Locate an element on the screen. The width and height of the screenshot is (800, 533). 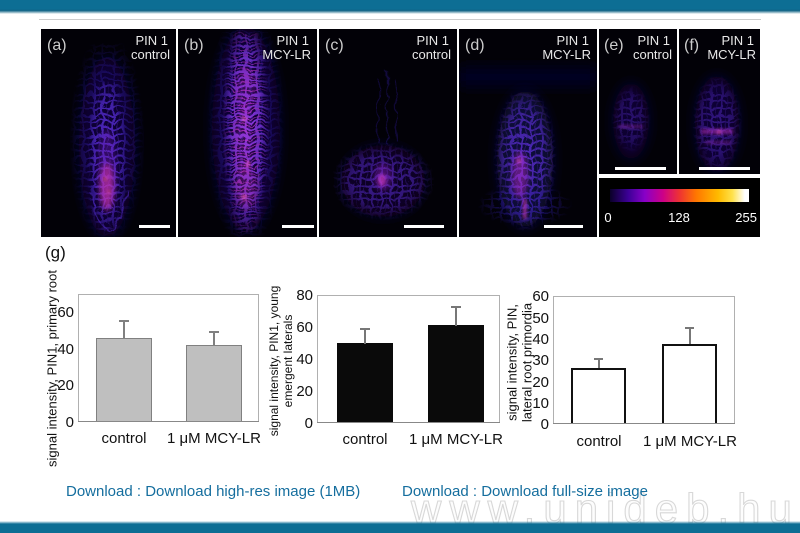
svg-text: (e) is located at coordinates (614, 45).